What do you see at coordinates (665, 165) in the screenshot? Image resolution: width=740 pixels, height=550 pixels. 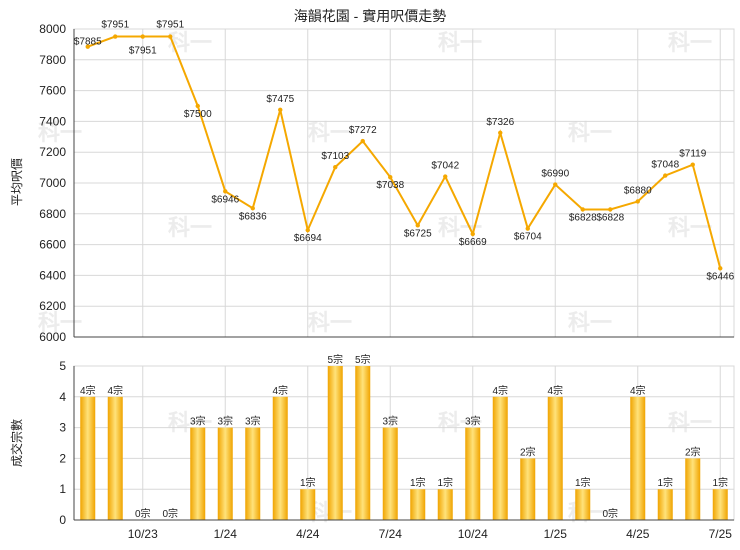 I see `price-data-label: $7048` at bounding box center [665, 165].